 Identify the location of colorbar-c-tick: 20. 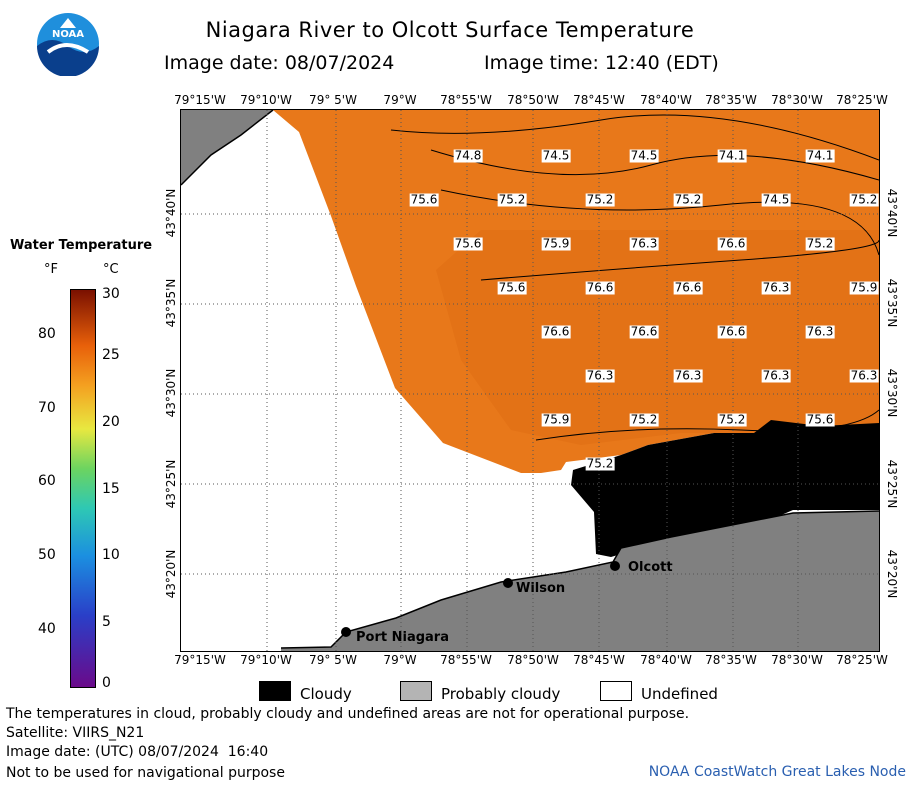
(111, 422).